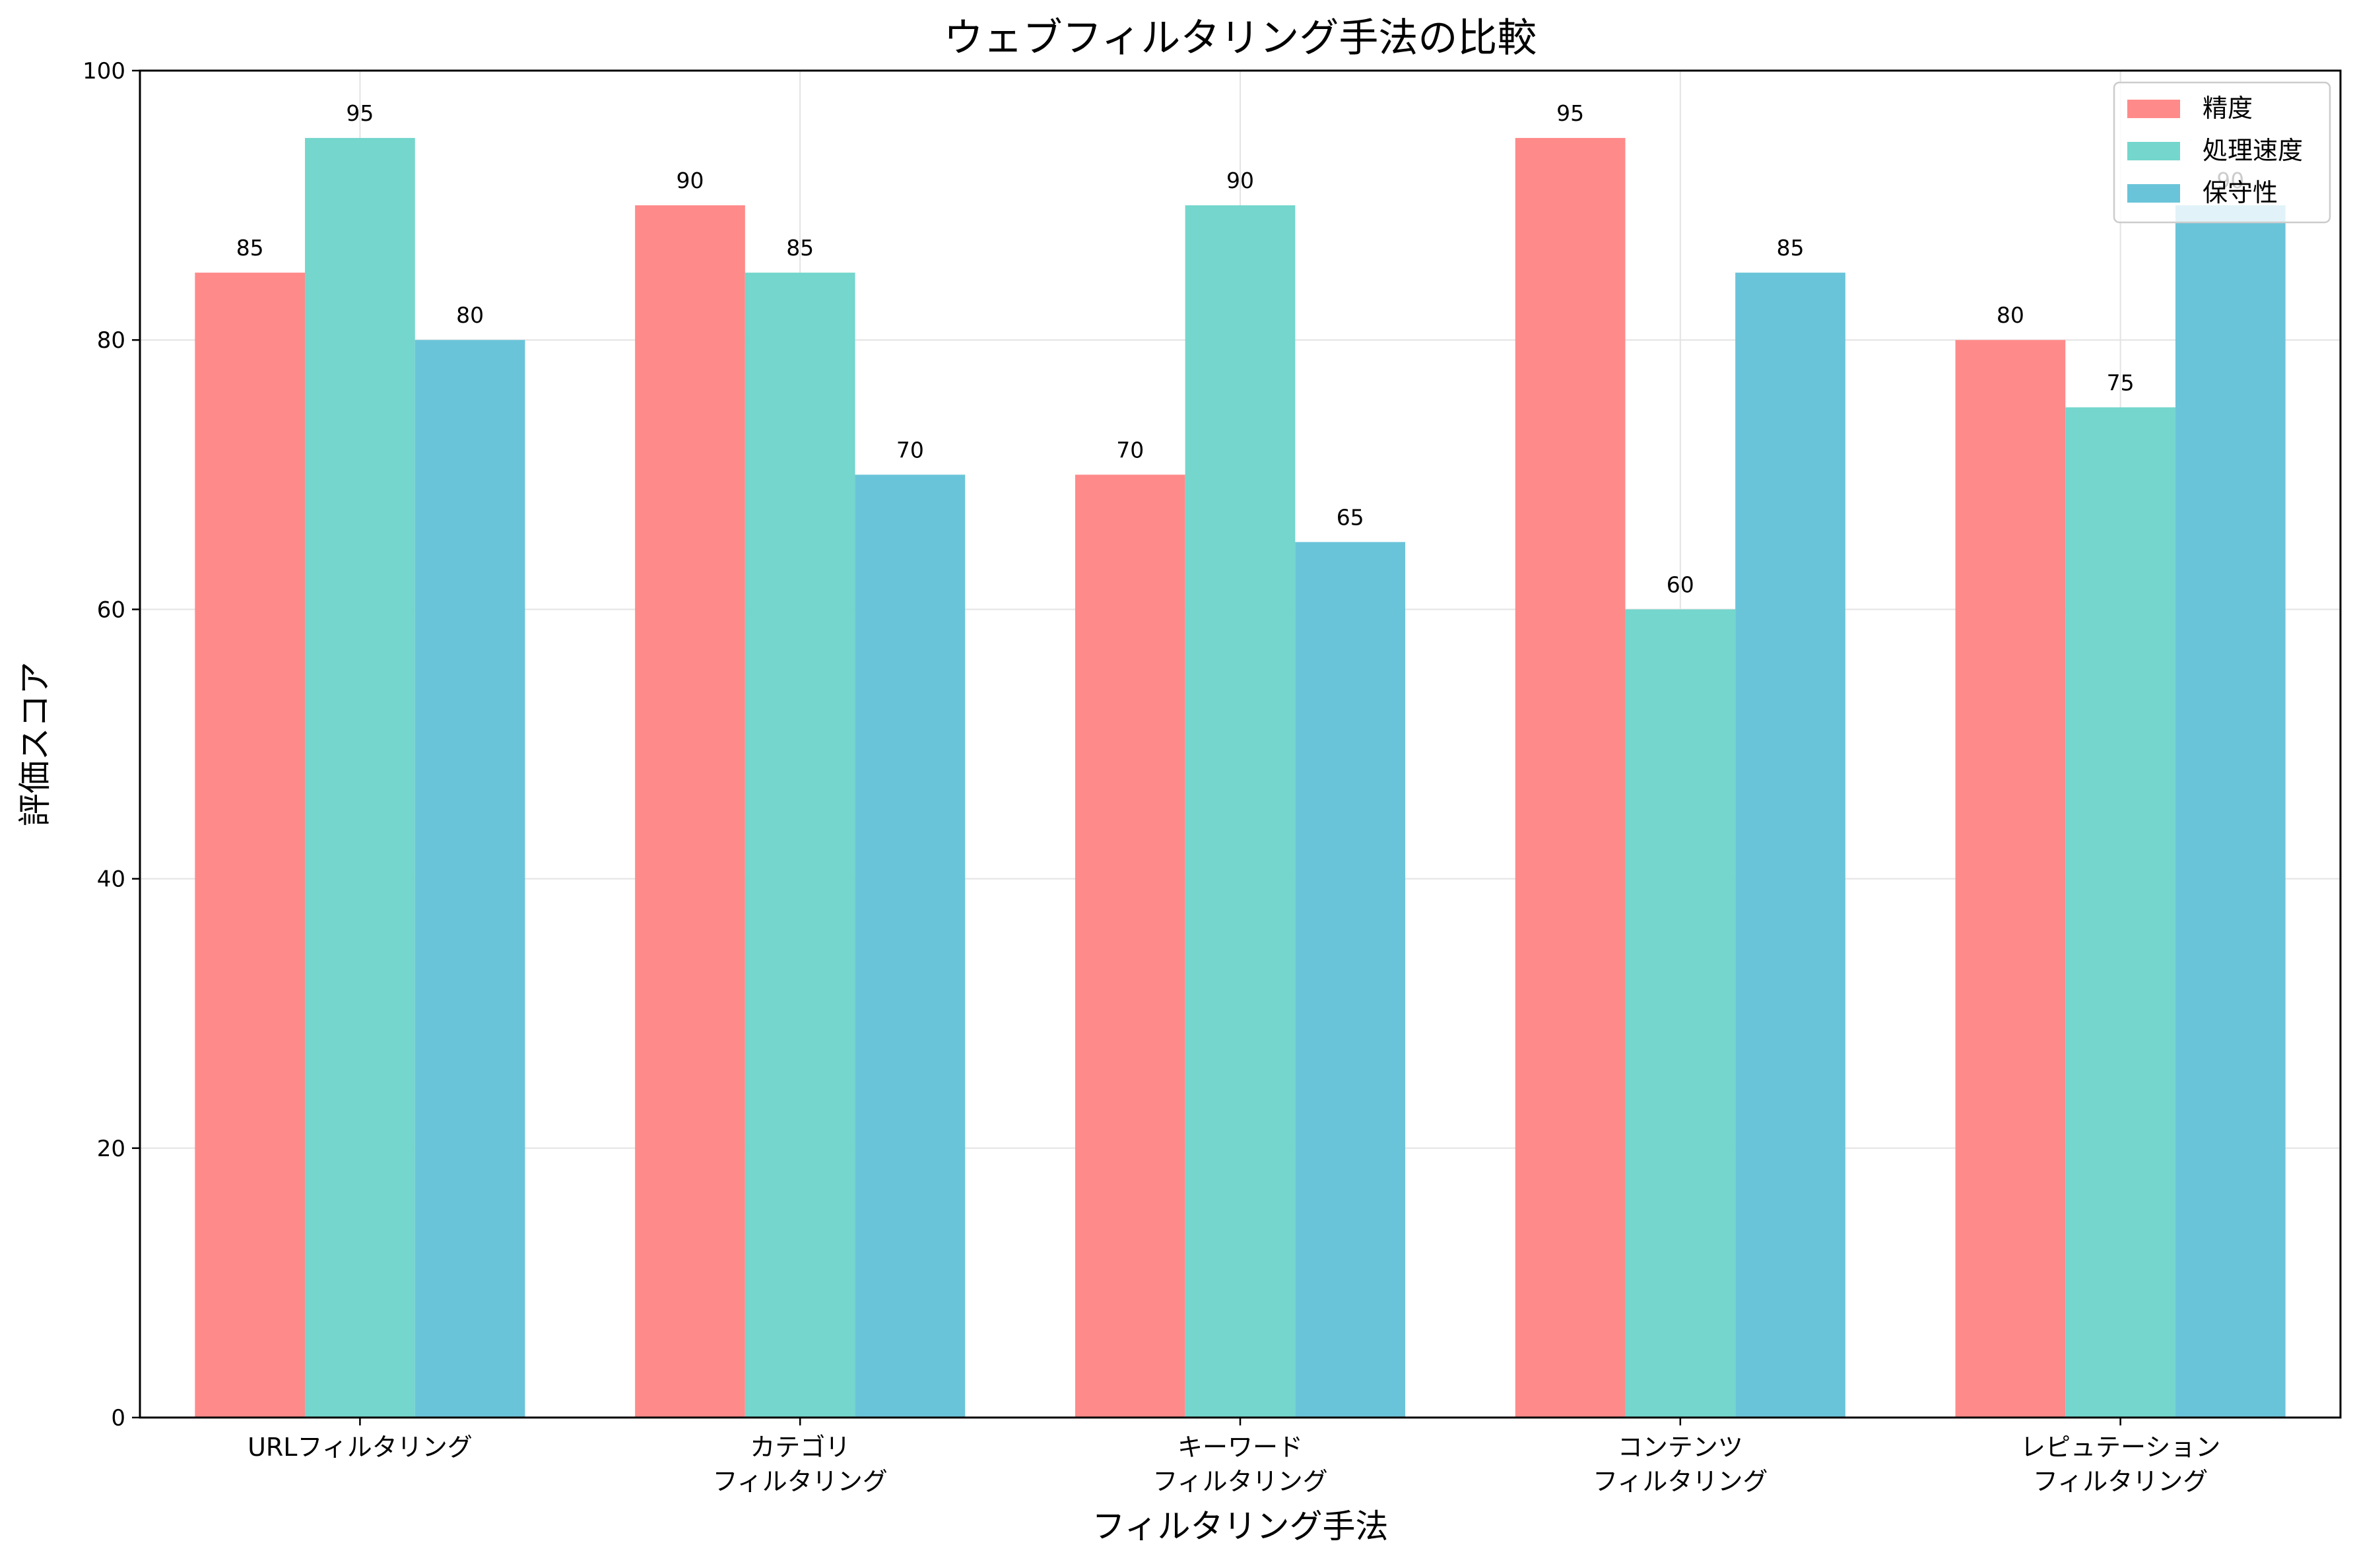 The height and width of the screenshot is (1568, 2355). I want to click on x-tick-label-line: キーワード, so click(1240, 1447).